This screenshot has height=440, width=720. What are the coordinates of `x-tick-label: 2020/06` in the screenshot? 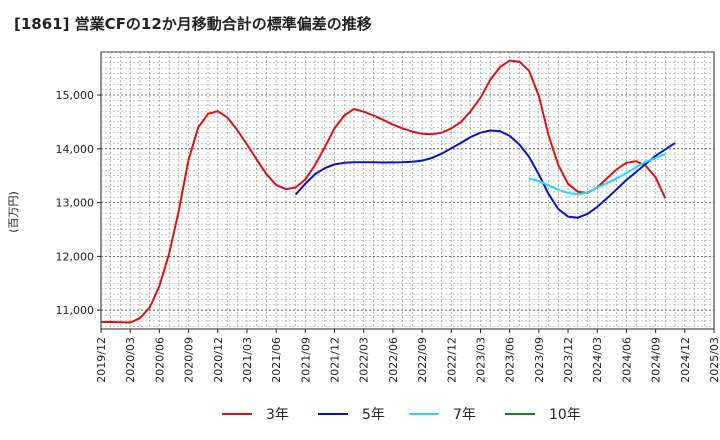 It's located at (159, 360).